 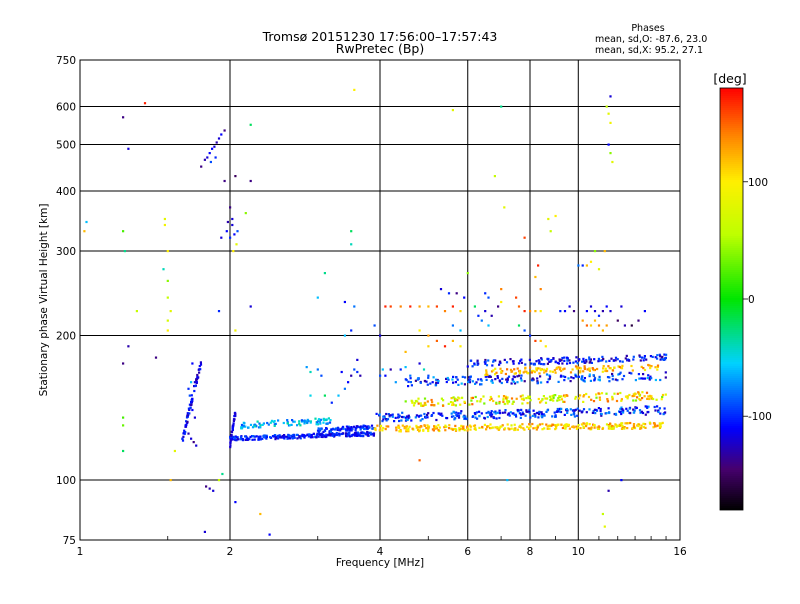 I want to click on colorbar-tick-label: 0, so click(x=751, y=300).